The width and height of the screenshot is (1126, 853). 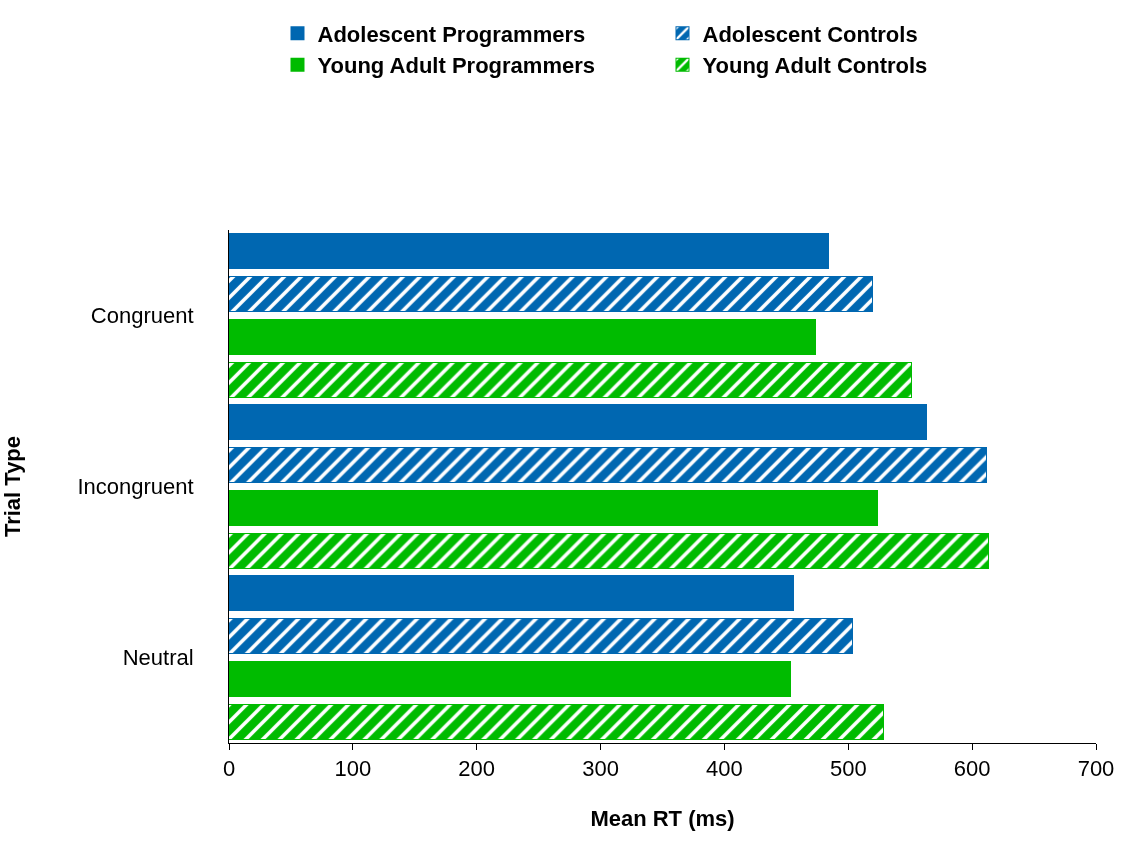 What do you see at coordinates (1096, 769) in the screenshot?
I see `x-tick-label: 700` at bounding box center [1096, 769].